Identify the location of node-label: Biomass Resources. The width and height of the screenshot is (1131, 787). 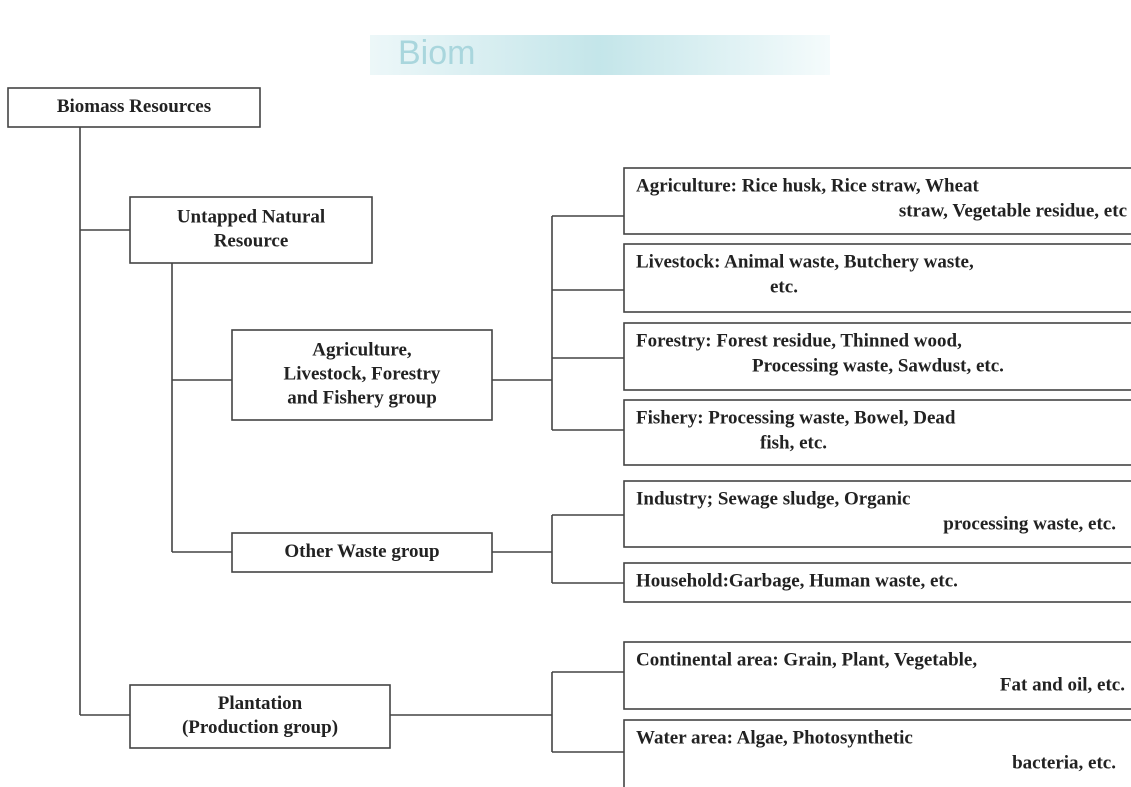
(134, 106).